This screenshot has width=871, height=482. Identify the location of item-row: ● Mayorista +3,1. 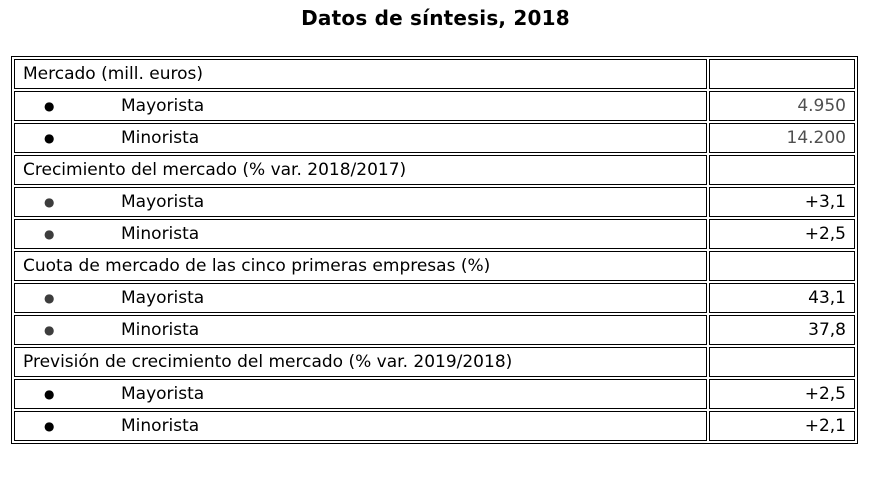
(434, 202).